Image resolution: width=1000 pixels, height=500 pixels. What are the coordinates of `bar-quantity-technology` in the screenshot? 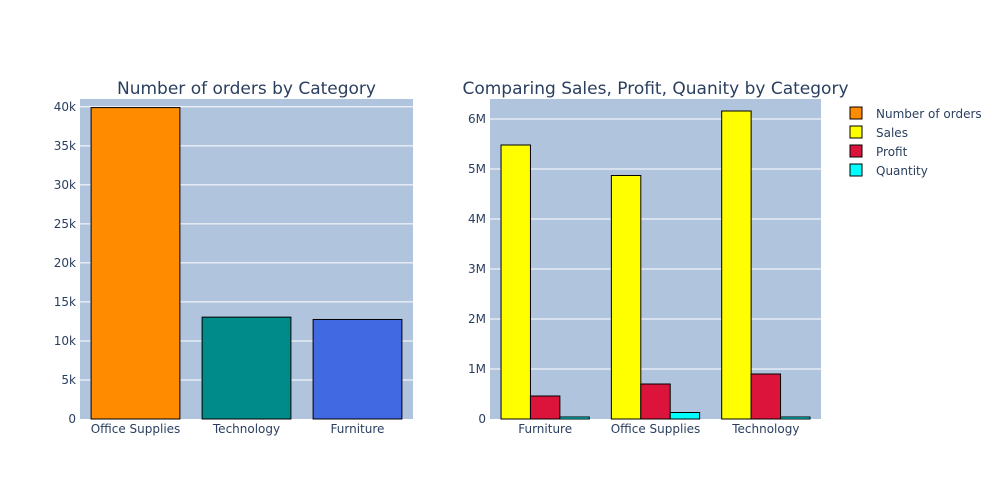 It's located at (795, 418).